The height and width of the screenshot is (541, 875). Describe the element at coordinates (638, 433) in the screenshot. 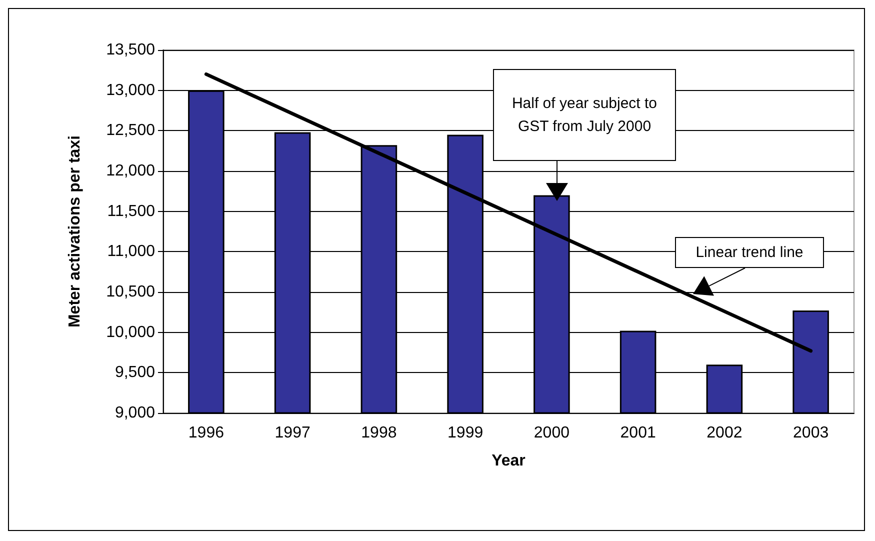

I see `x-tick-label: 2001` at that location.